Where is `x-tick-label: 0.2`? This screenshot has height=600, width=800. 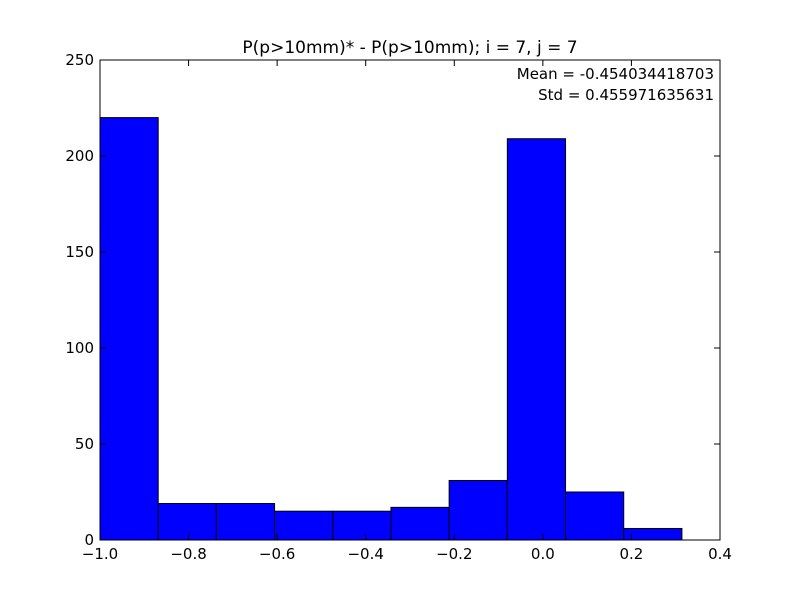 x-tick-label: 0.2 is located at coordinates (631, 554).